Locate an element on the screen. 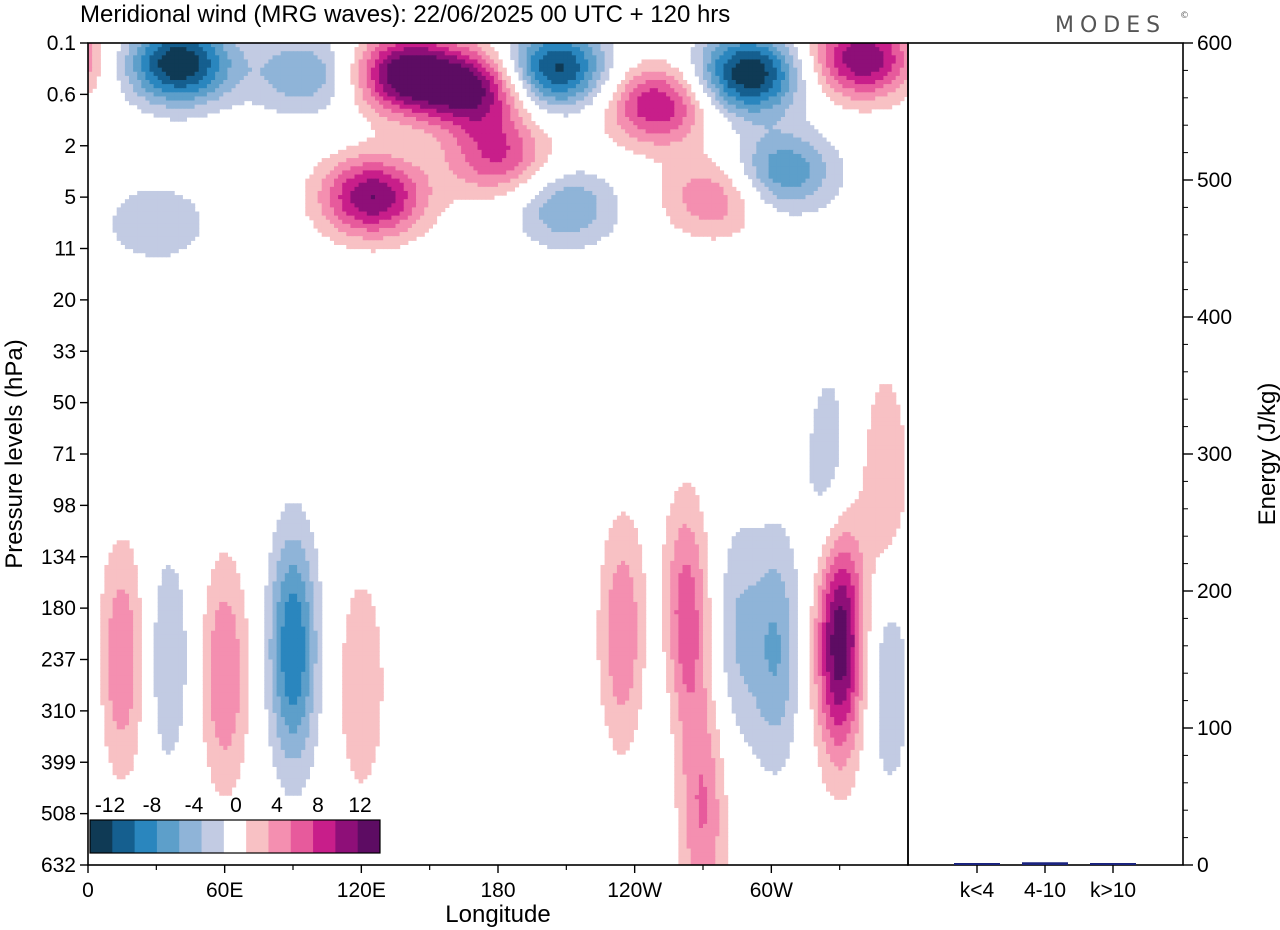 The width and height of the screenshot is (1280, 930). y-tick-label: 237 is located at coordinates (58, 660).